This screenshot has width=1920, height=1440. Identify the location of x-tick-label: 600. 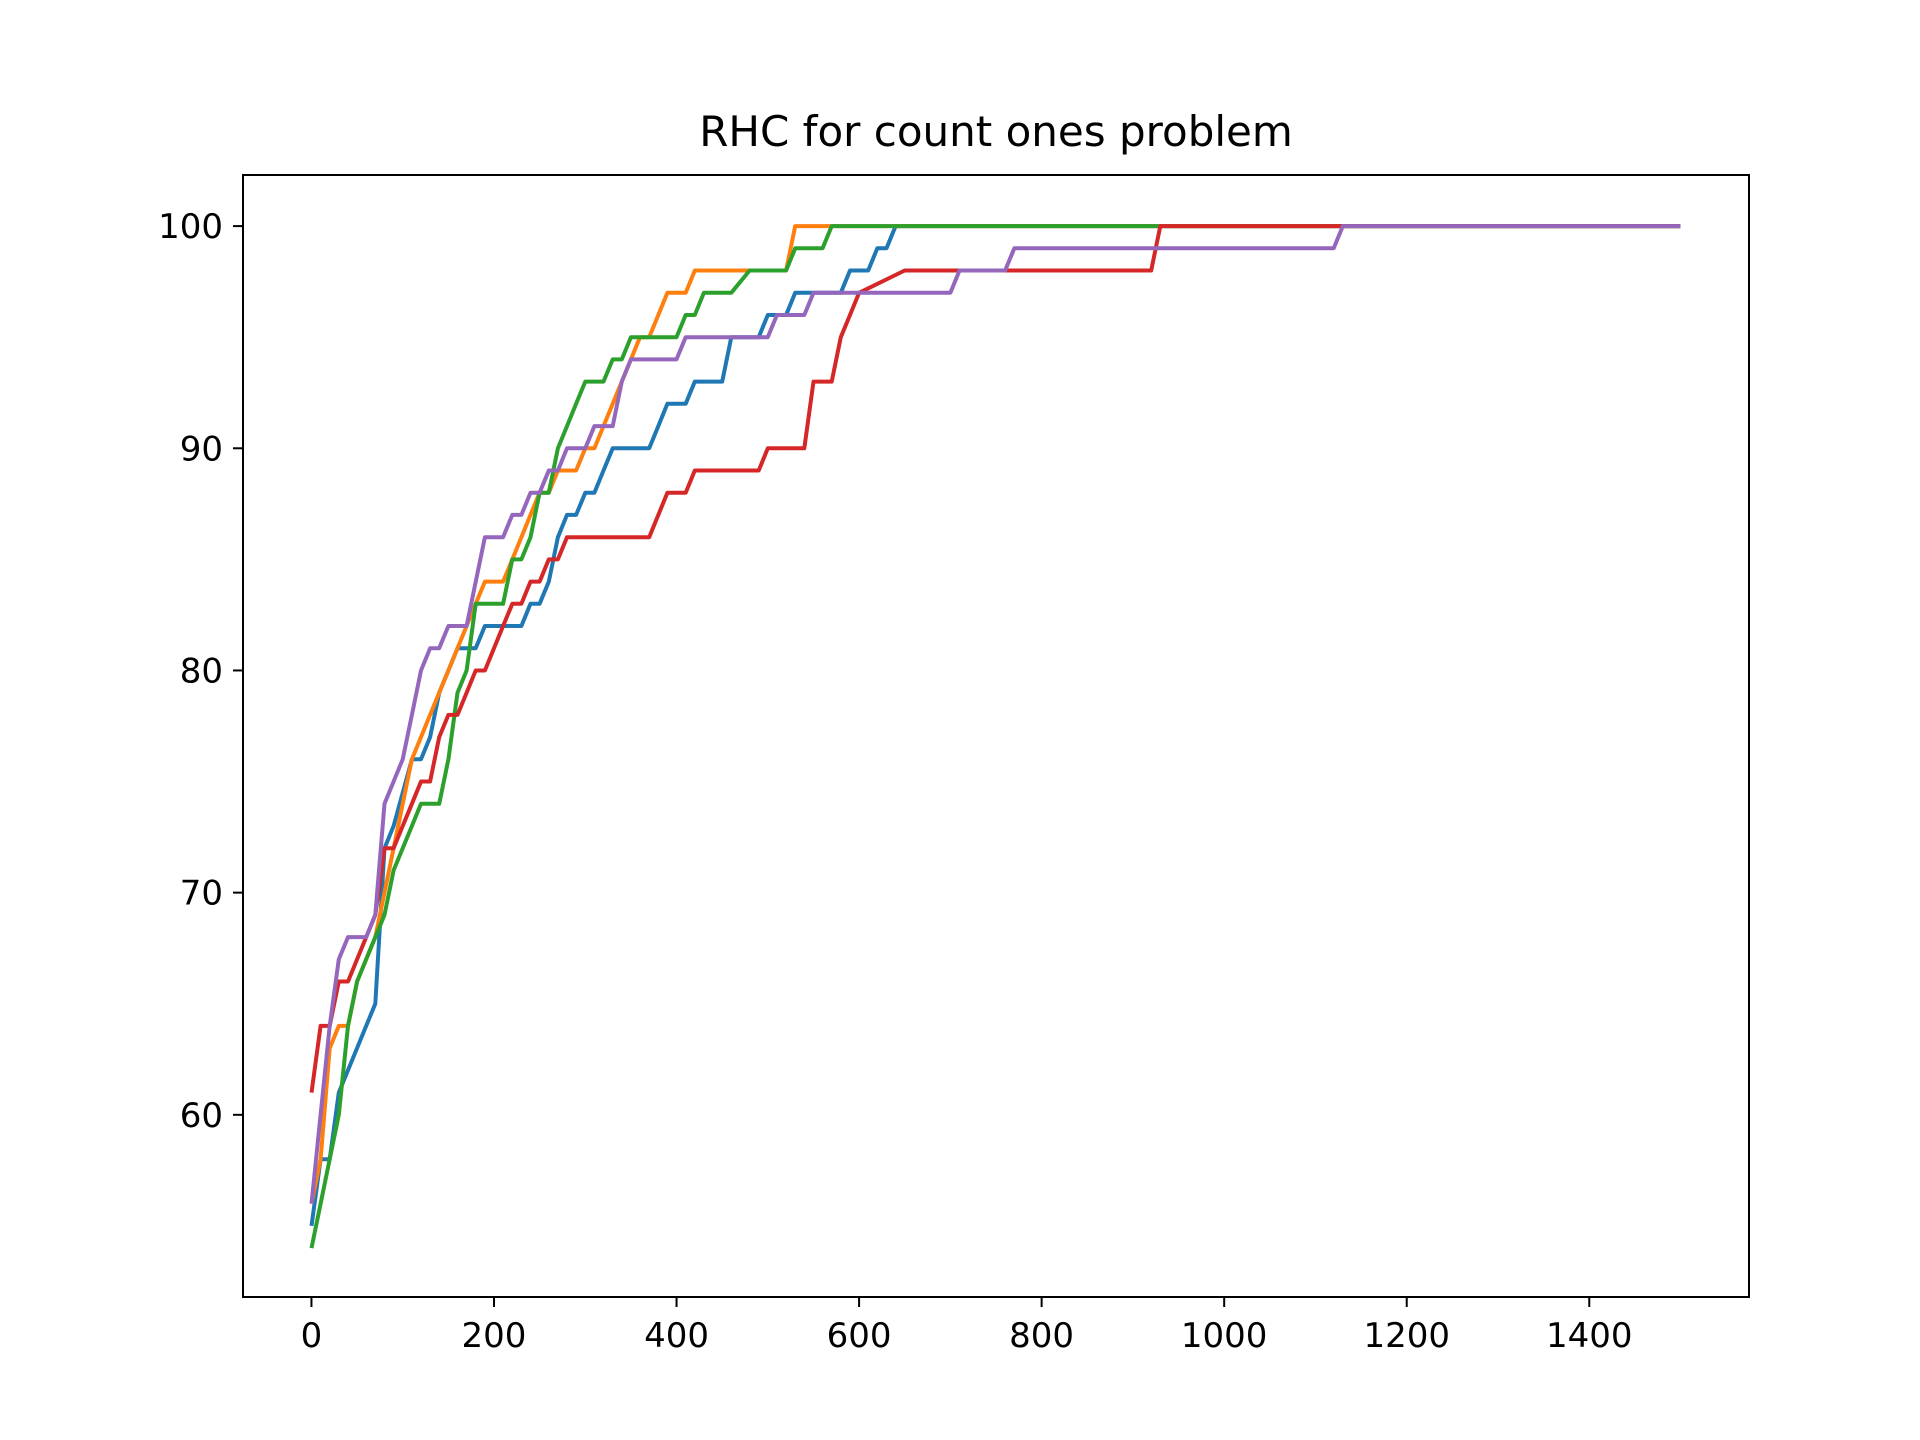
(859, 1336).